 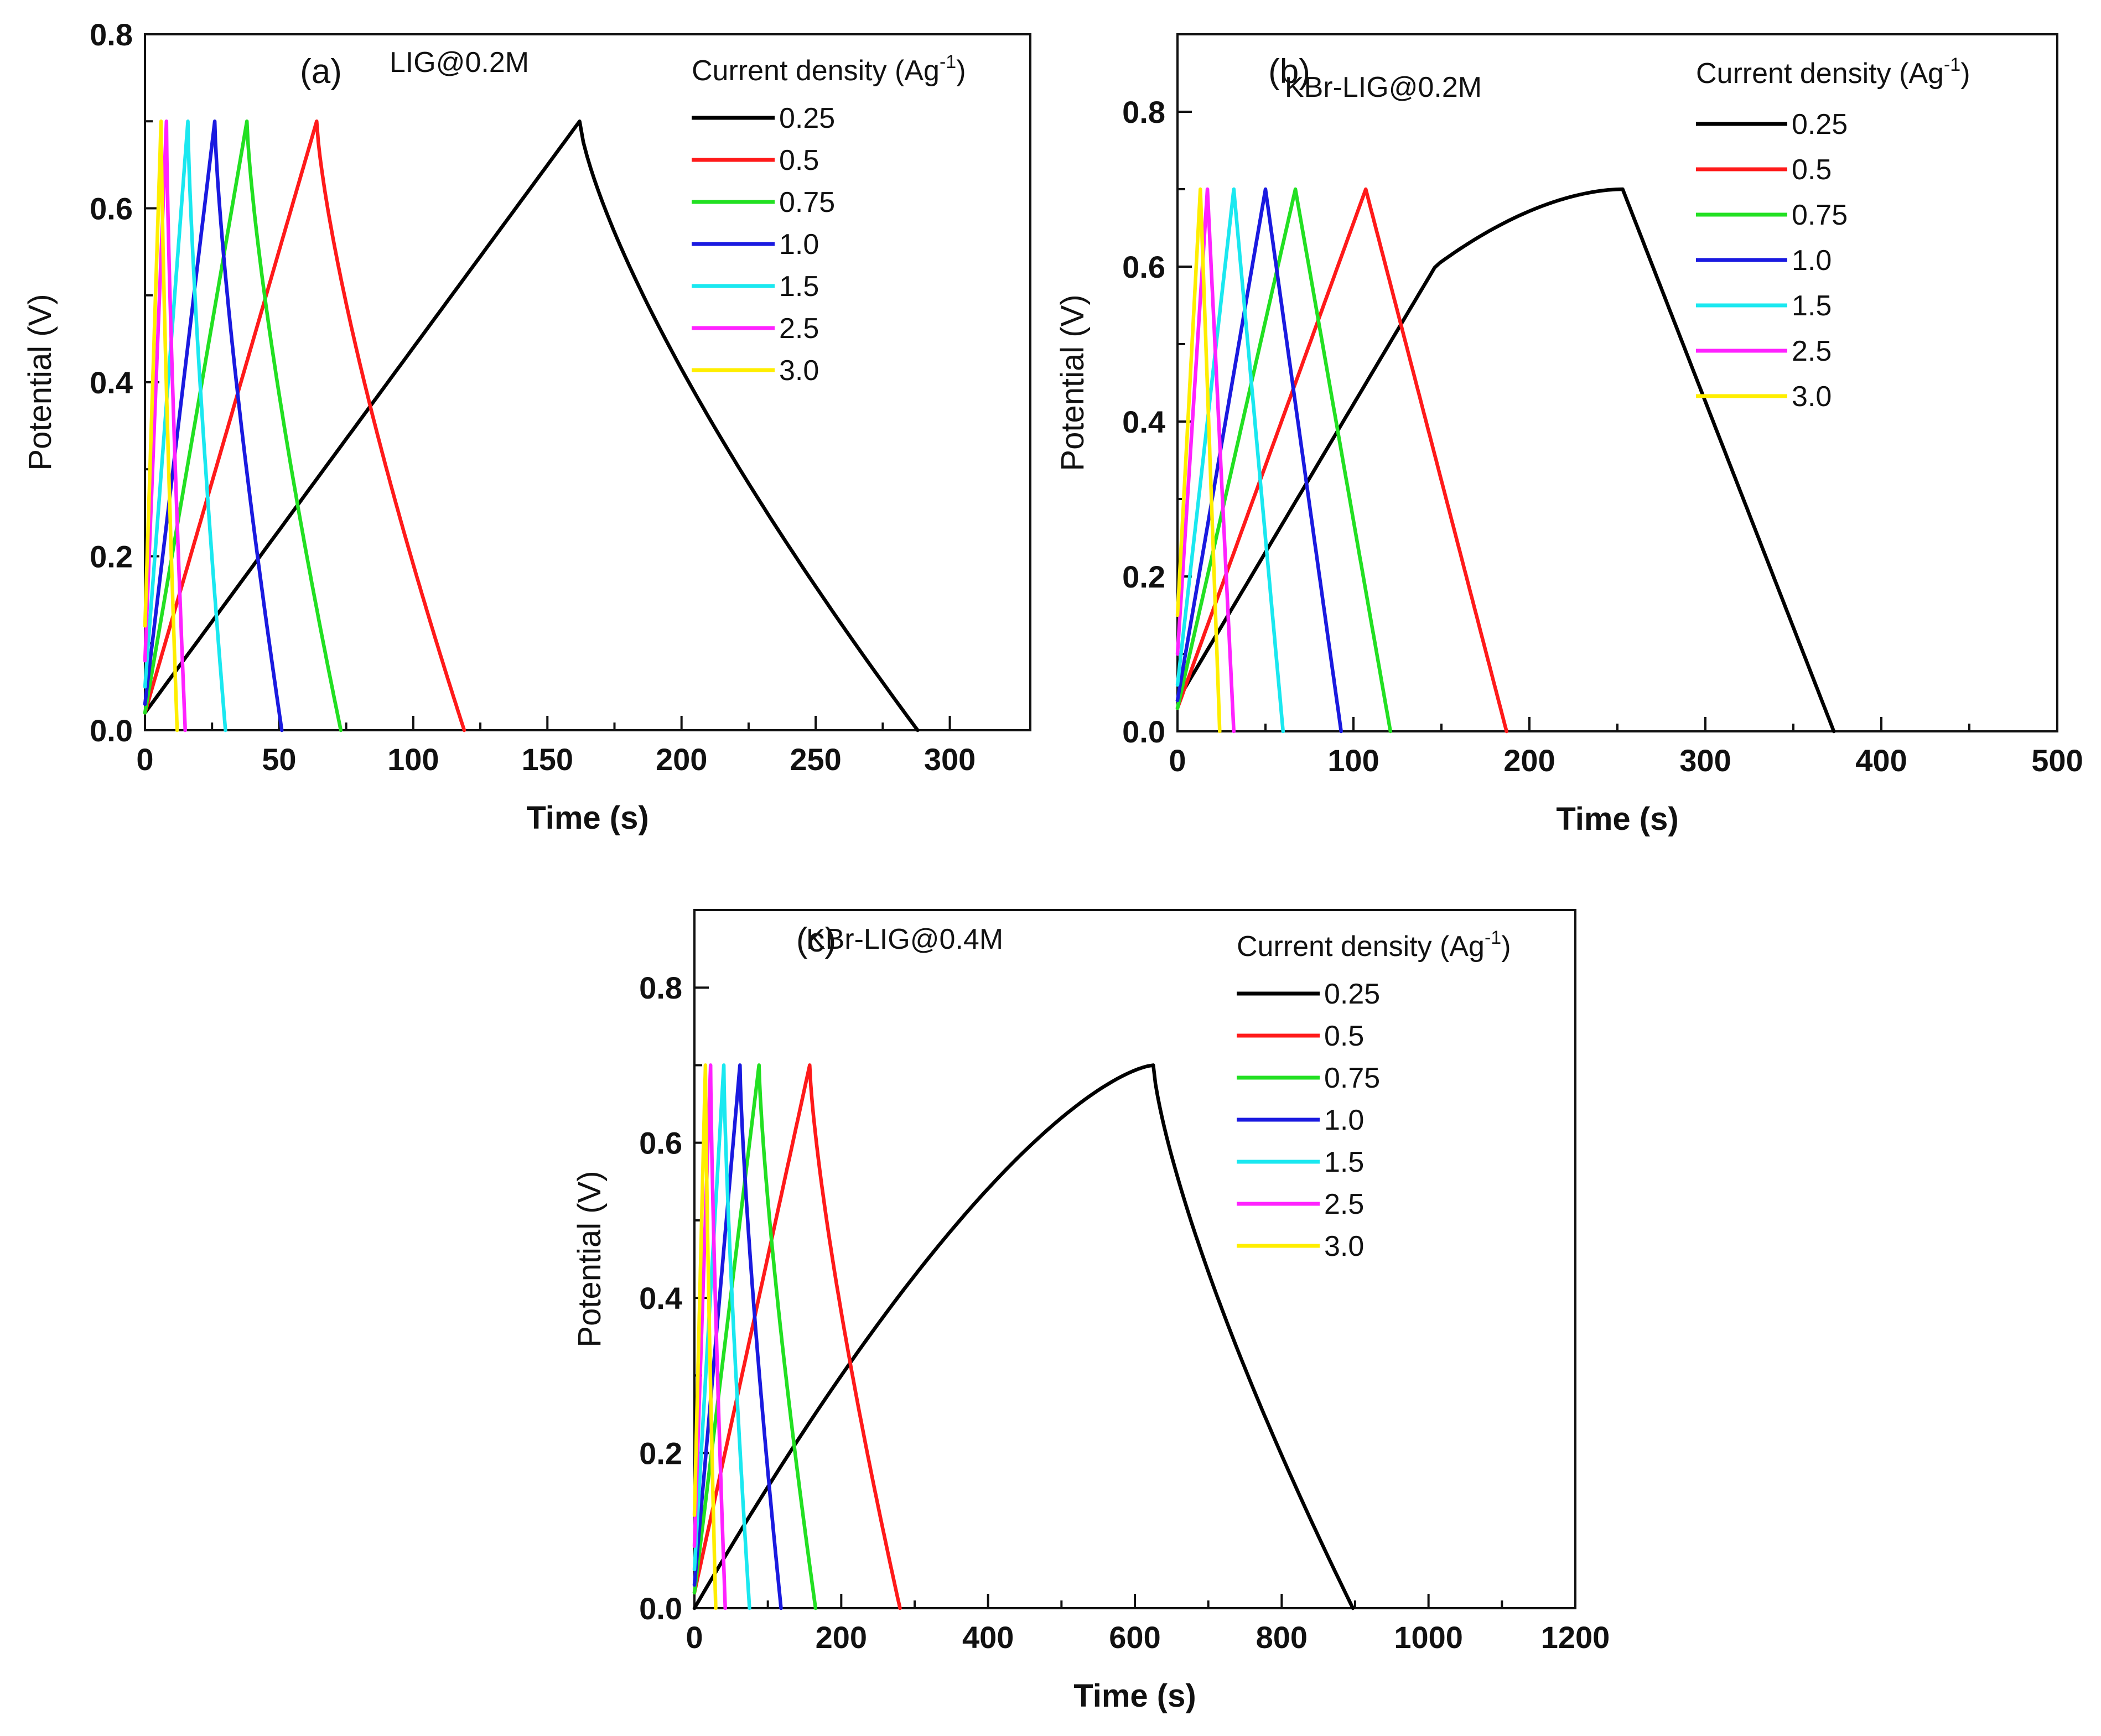 I want to click on x-tick-label: 600, so click(x=1134, y=1637).